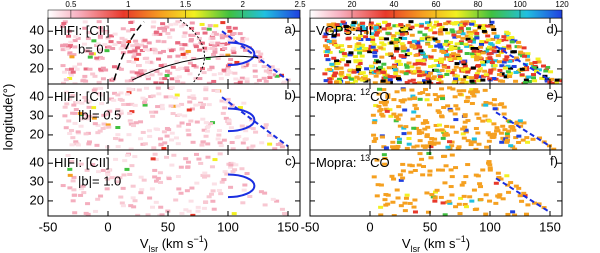  I want to click on arm, so click(195, 68).